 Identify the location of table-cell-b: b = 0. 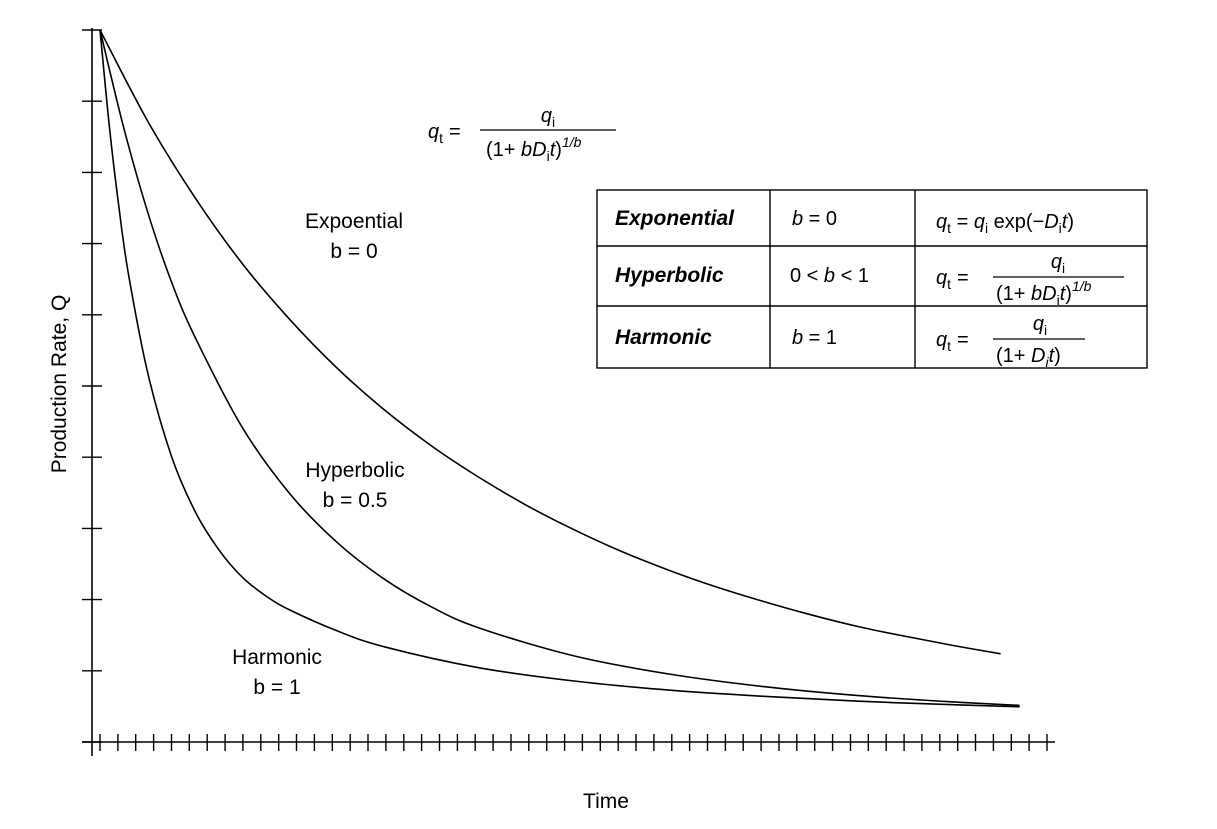
(814, 219).